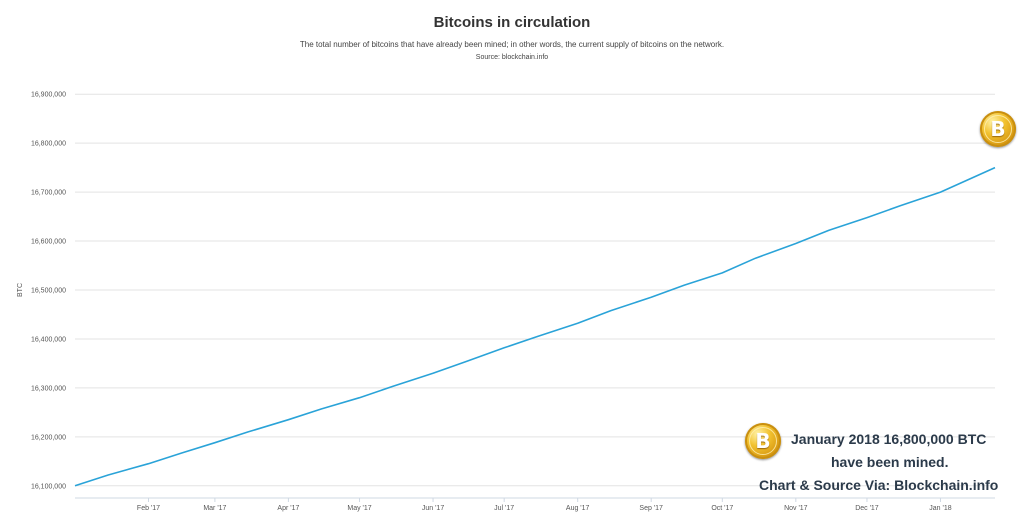  Describe the element at coordinates (48, 144) in the screenshot. I see `y-tick-label: 16,800,000` at that location.